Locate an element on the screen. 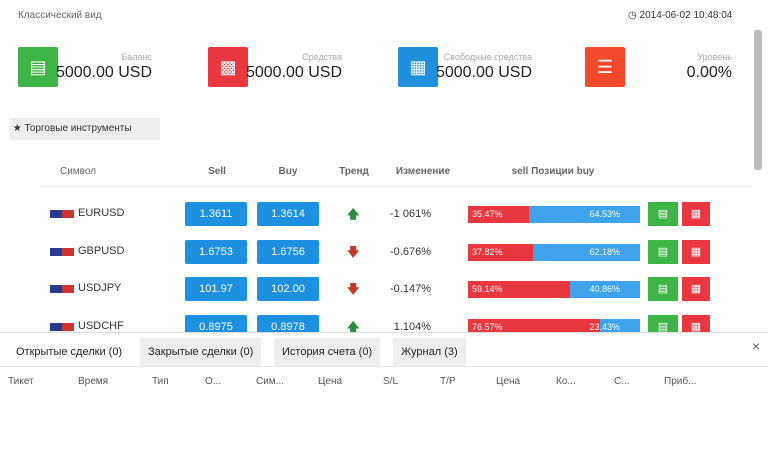  column-header: Тренд is located at coordinates (354, 171).